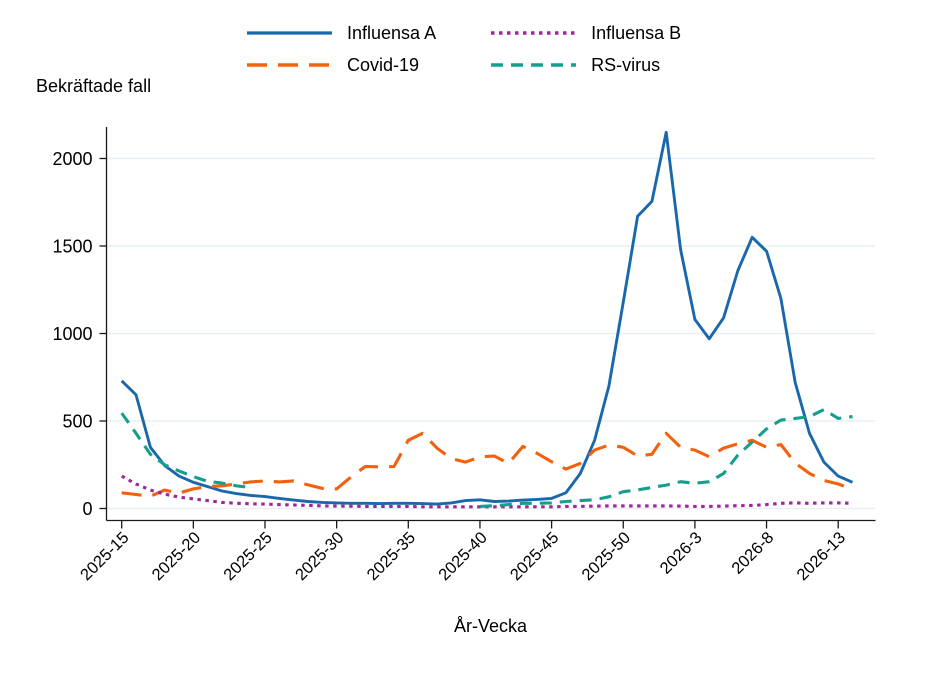 This screenshot has height=673, width=925. I want to click on x-tick-label: 2025-15, so click(105, 557).